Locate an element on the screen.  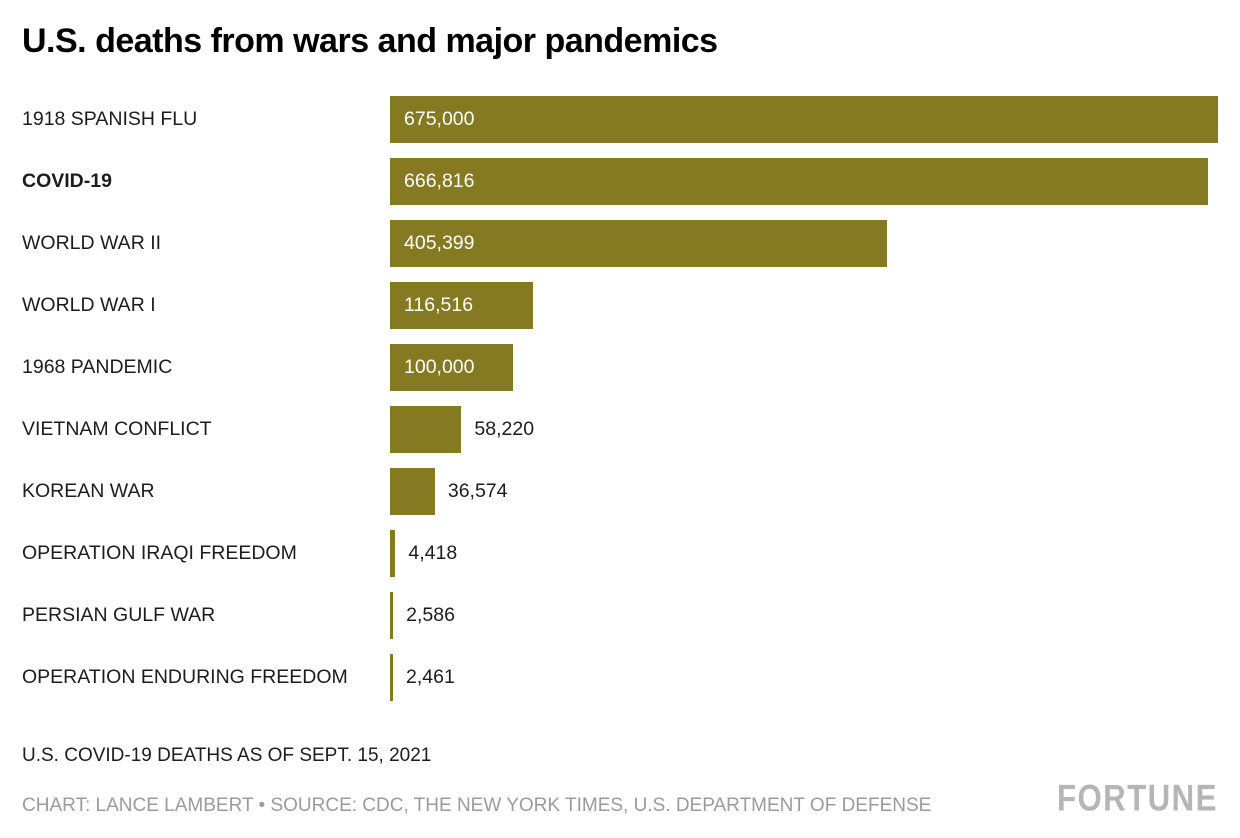
chart-row: OPERATION ENDURING FREEDOM 2,461 is located at coordinates (620, 678).